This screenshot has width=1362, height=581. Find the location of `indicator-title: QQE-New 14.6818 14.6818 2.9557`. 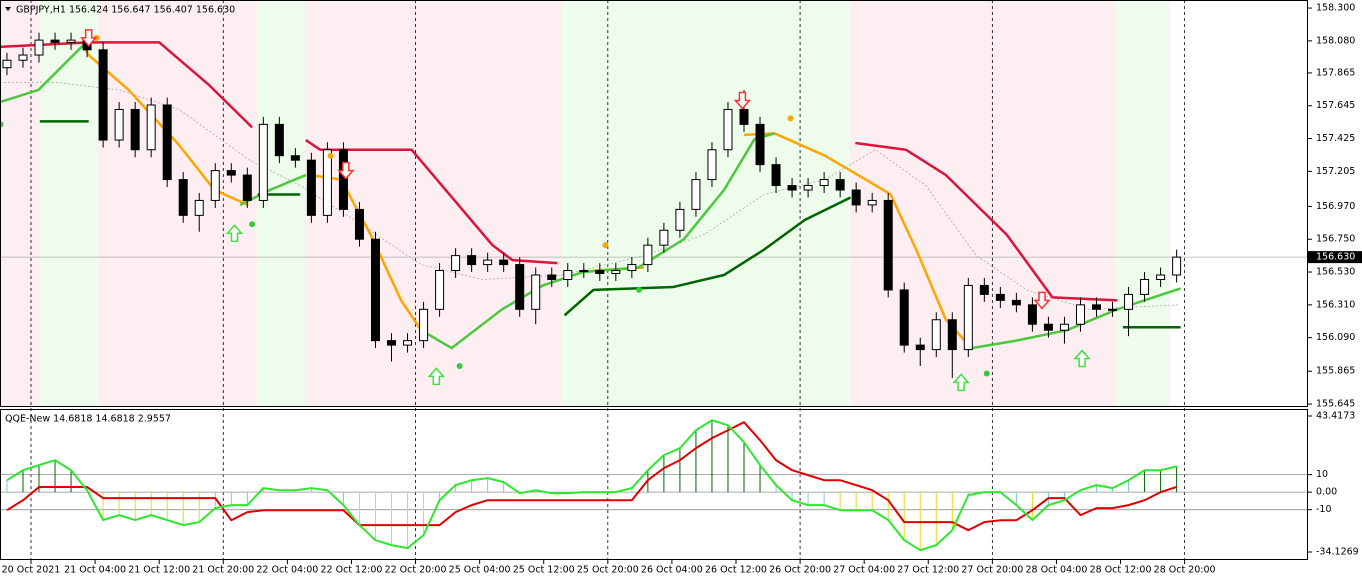

indicator-title: QQE-New 14.6818 14.6818 2.9557 is located at coordinates (88, 419).